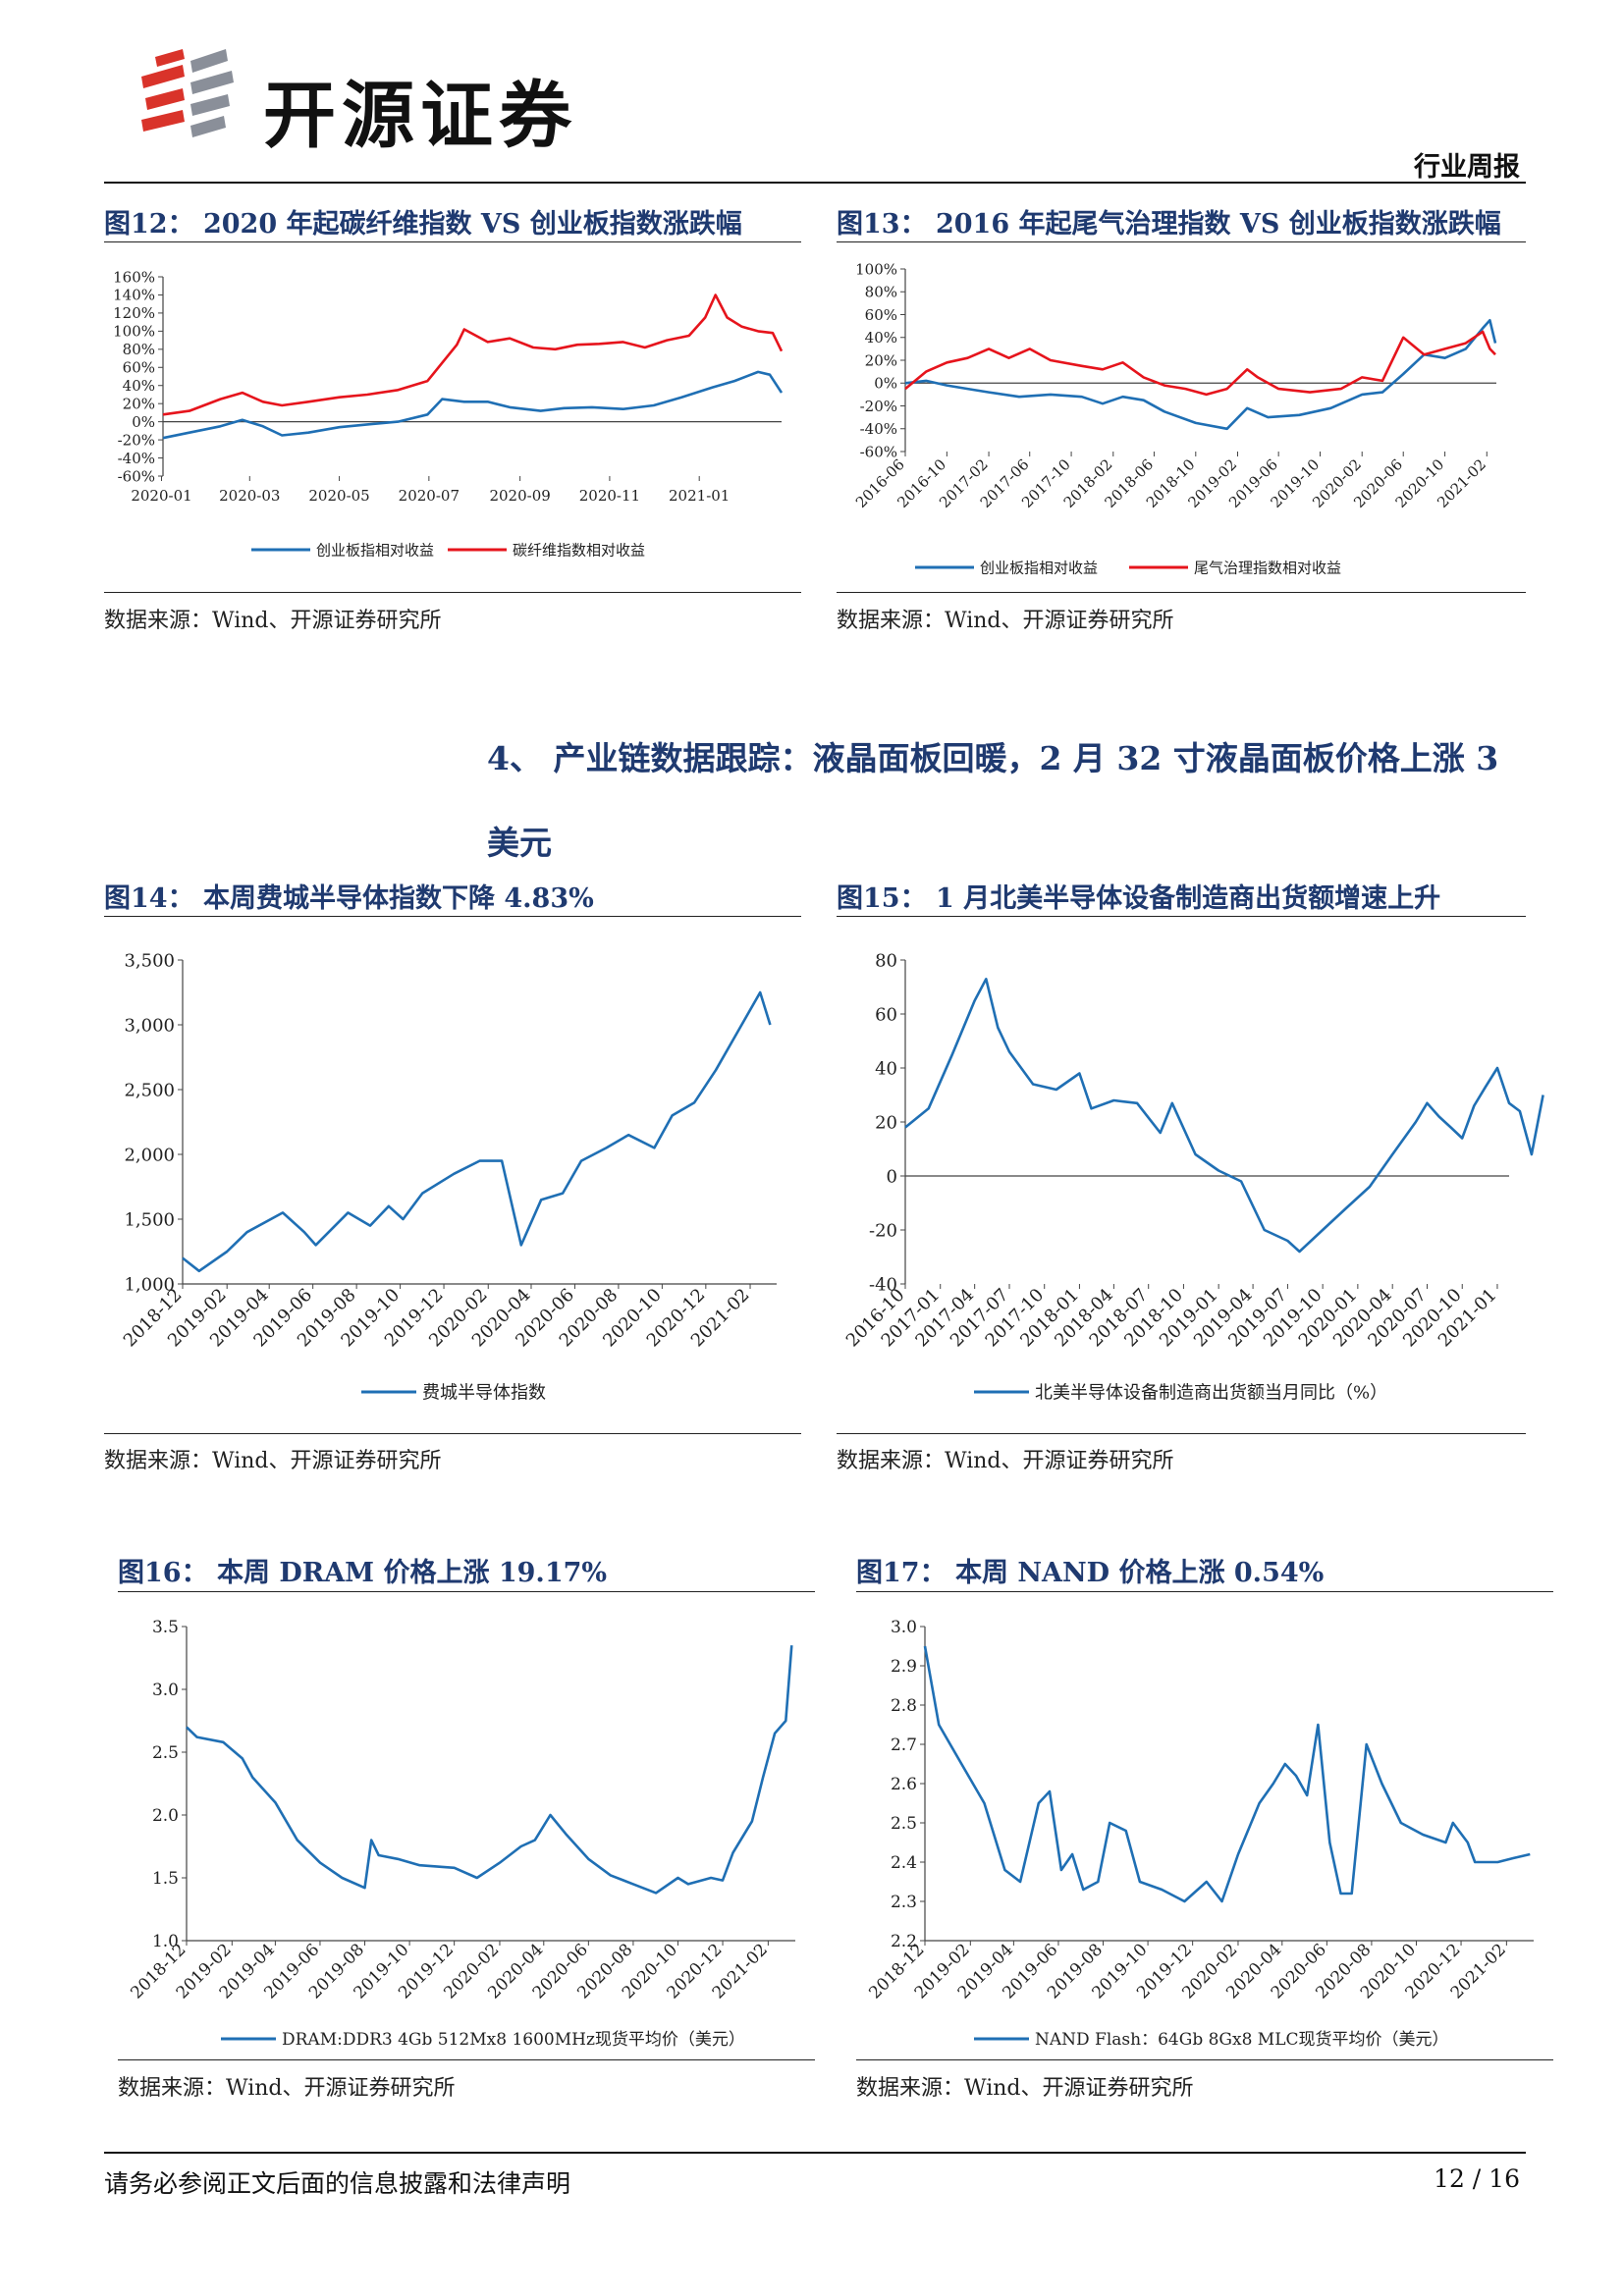 This screenshot has height=2296, width=1624. Describe the element at coordinates (484, 1392) in the screenshot. I see `legend-label: 费城半导体指数` at that location.